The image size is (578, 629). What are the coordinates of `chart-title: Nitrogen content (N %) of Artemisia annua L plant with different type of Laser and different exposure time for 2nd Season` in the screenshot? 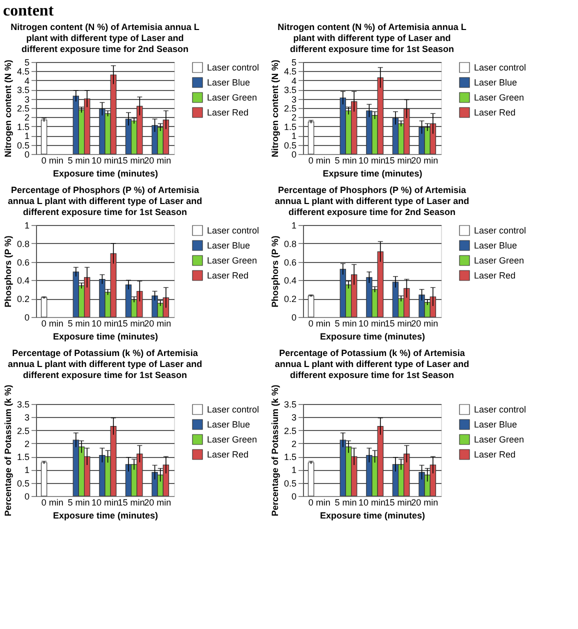 It's located at (105, 38).